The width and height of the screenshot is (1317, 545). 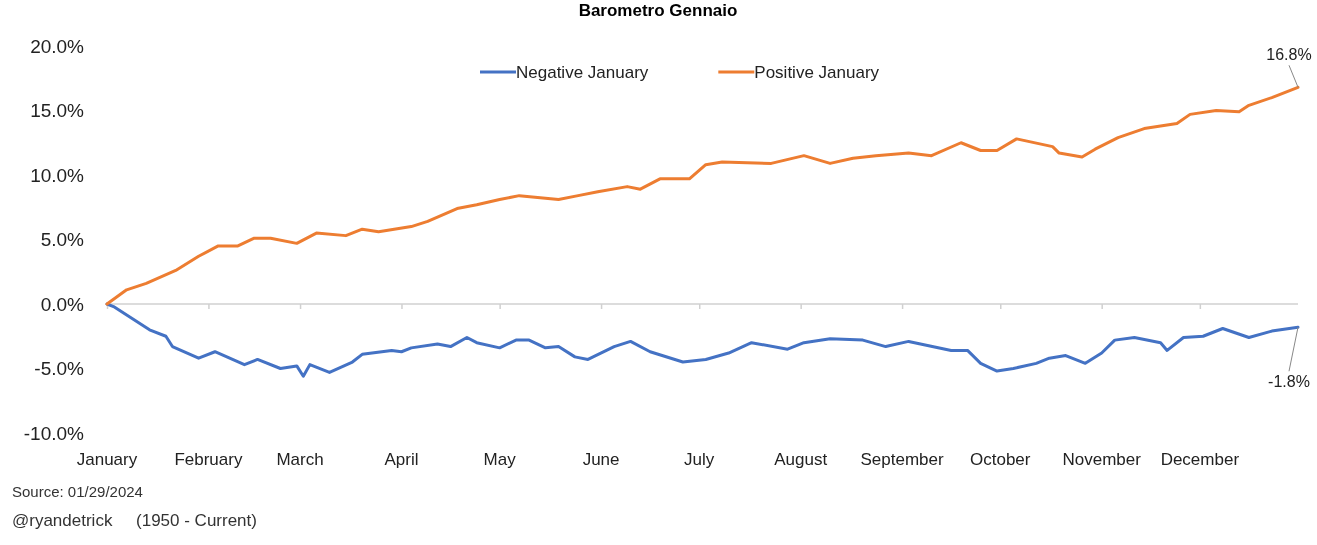 What do you see at coordinates (500, 459) in the screenshot?
I see `x-tick-label: May` at bounding box center [500, 459].